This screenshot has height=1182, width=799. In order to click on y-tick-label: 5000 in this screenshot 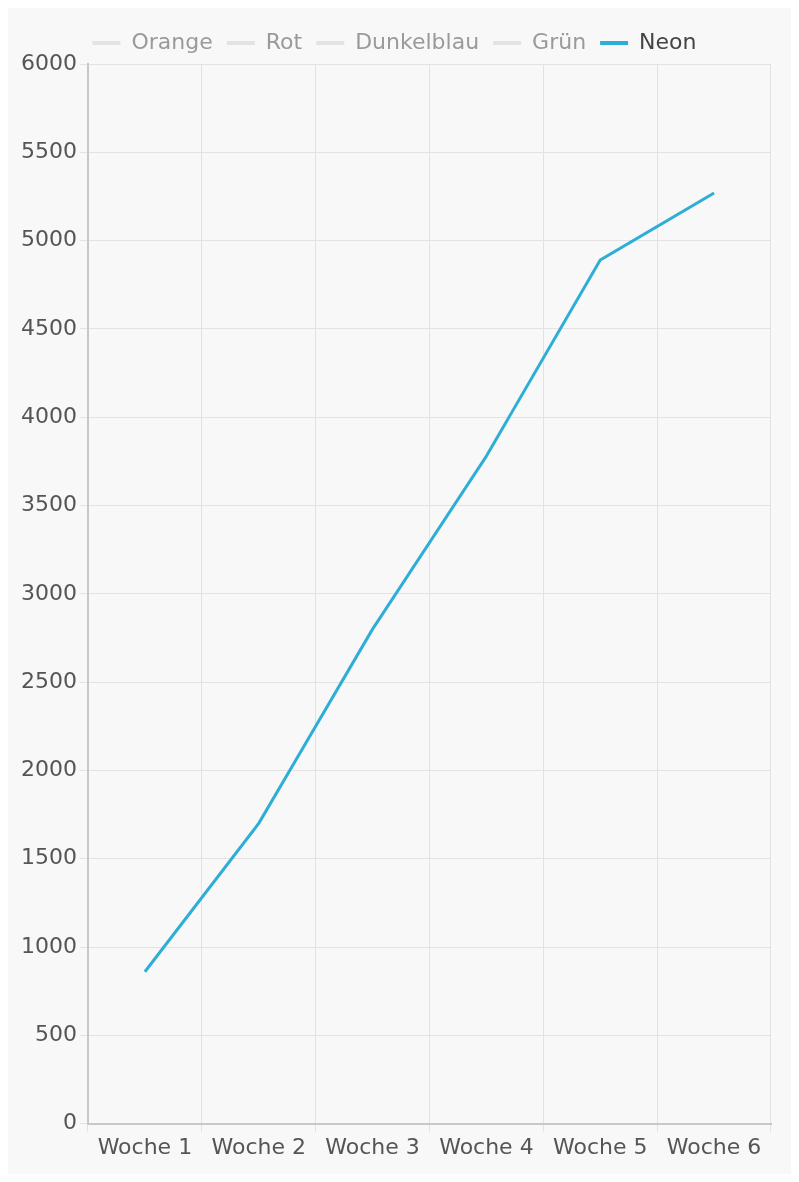, I will do `click(48, 239)`.